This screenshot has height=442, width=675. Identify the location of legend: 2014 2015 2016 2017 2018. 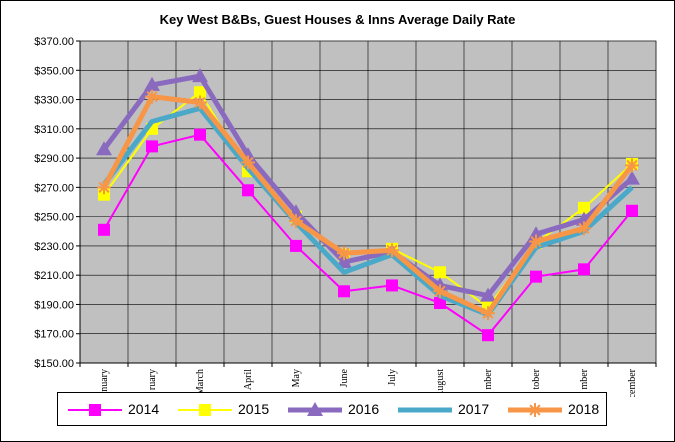
(332, 409).